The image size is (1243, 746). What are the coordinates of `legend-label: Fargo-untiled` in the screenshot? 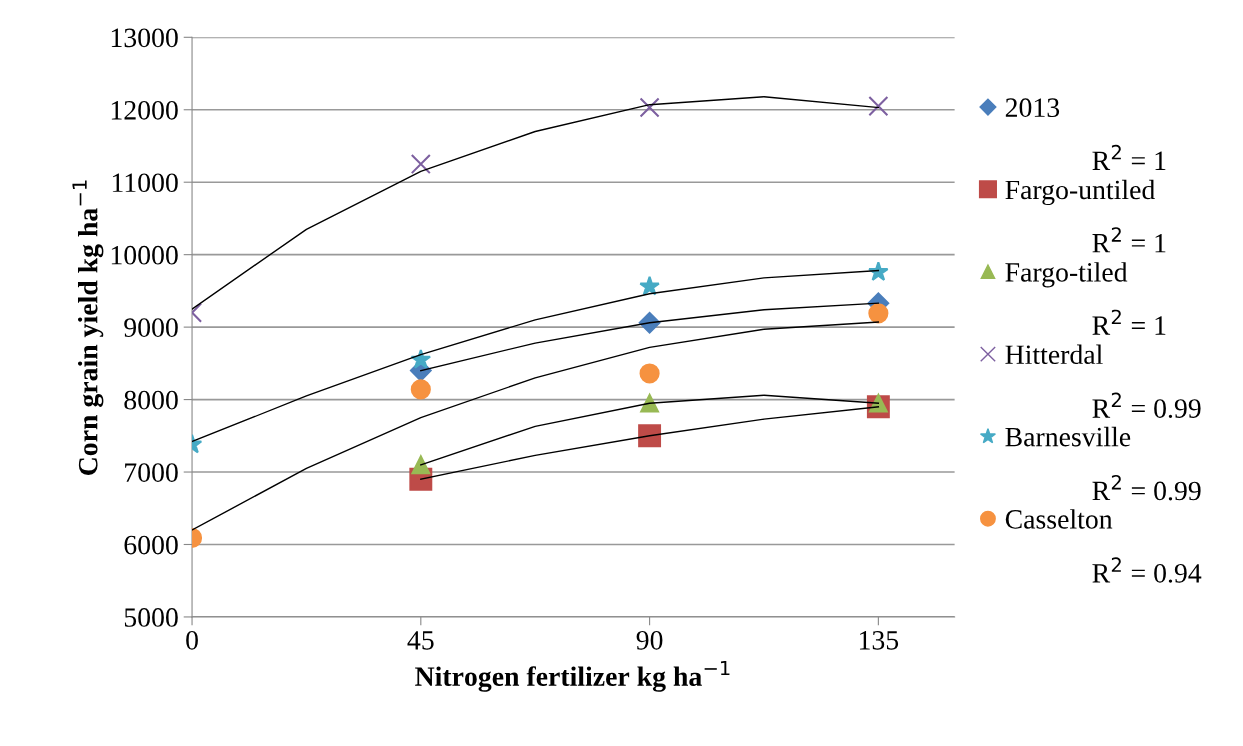 It's located at (1080, 192).